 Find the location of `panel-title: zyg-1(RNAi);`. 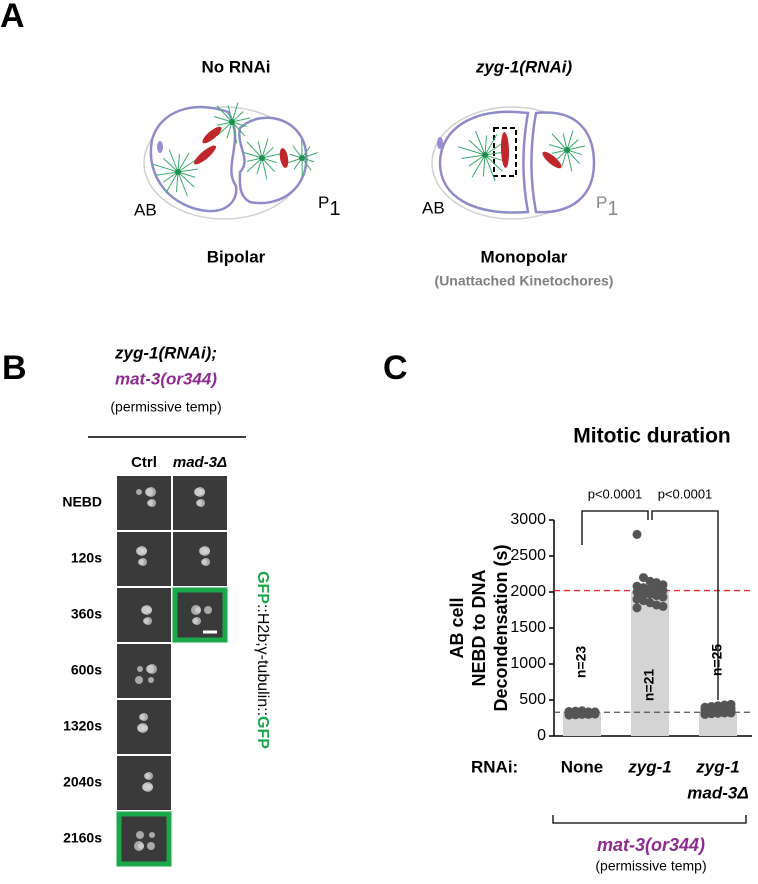

panel-title: zyg-1(RNAi); is located at coordinates (165, 352).